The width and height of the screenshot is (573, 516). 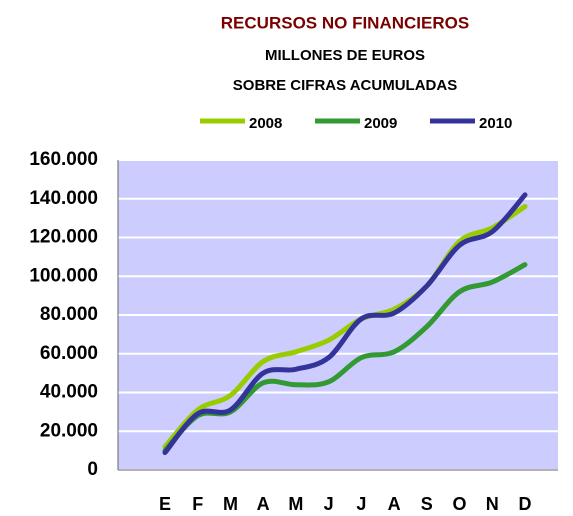 I want to click on x-tick-label: S, so click(x=427, y=504).